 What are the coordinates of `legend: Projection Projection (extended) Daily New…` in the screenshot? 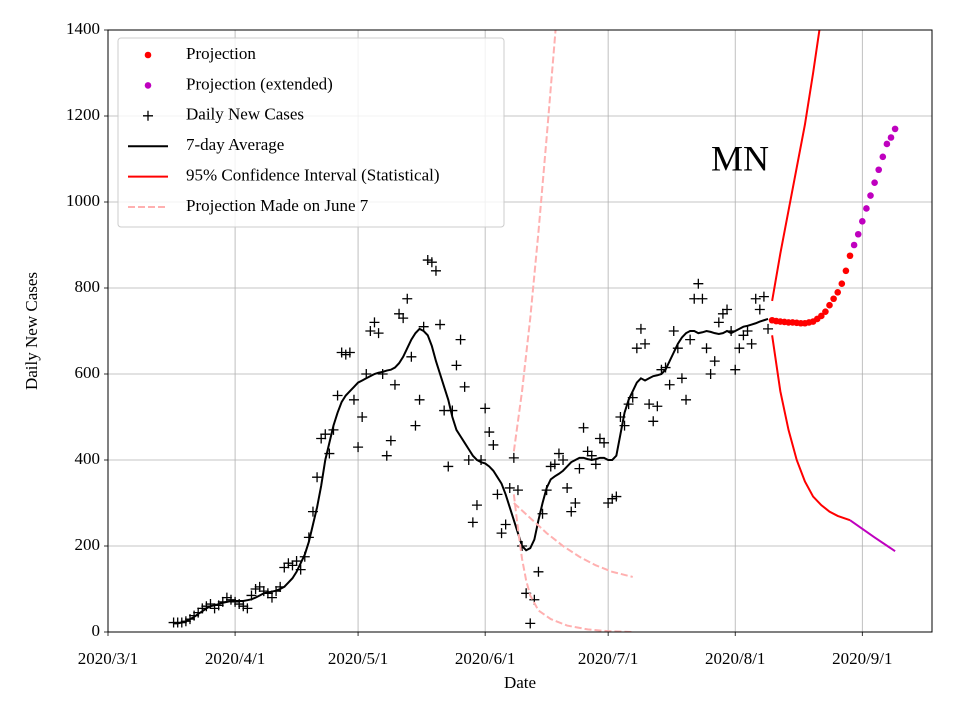 It's located at (311, 132).